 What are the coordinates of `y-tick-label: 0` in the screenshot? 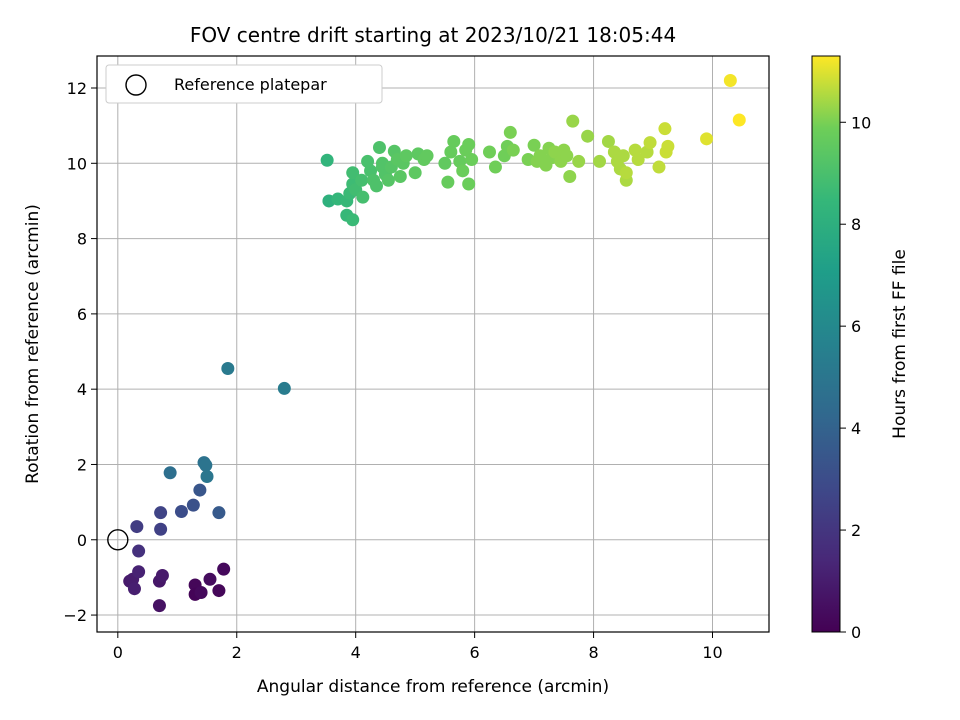 It's located at (82, 540).